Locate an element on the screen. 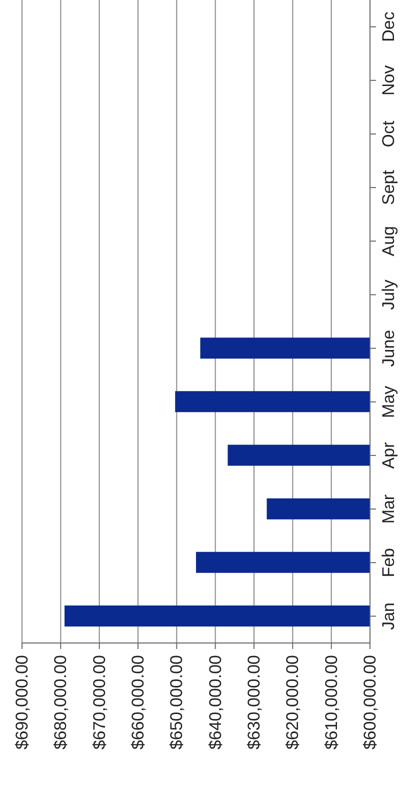 This screenshot has height=796, width=406. y-tick-label: Nov is located at coordinates (388, 80).